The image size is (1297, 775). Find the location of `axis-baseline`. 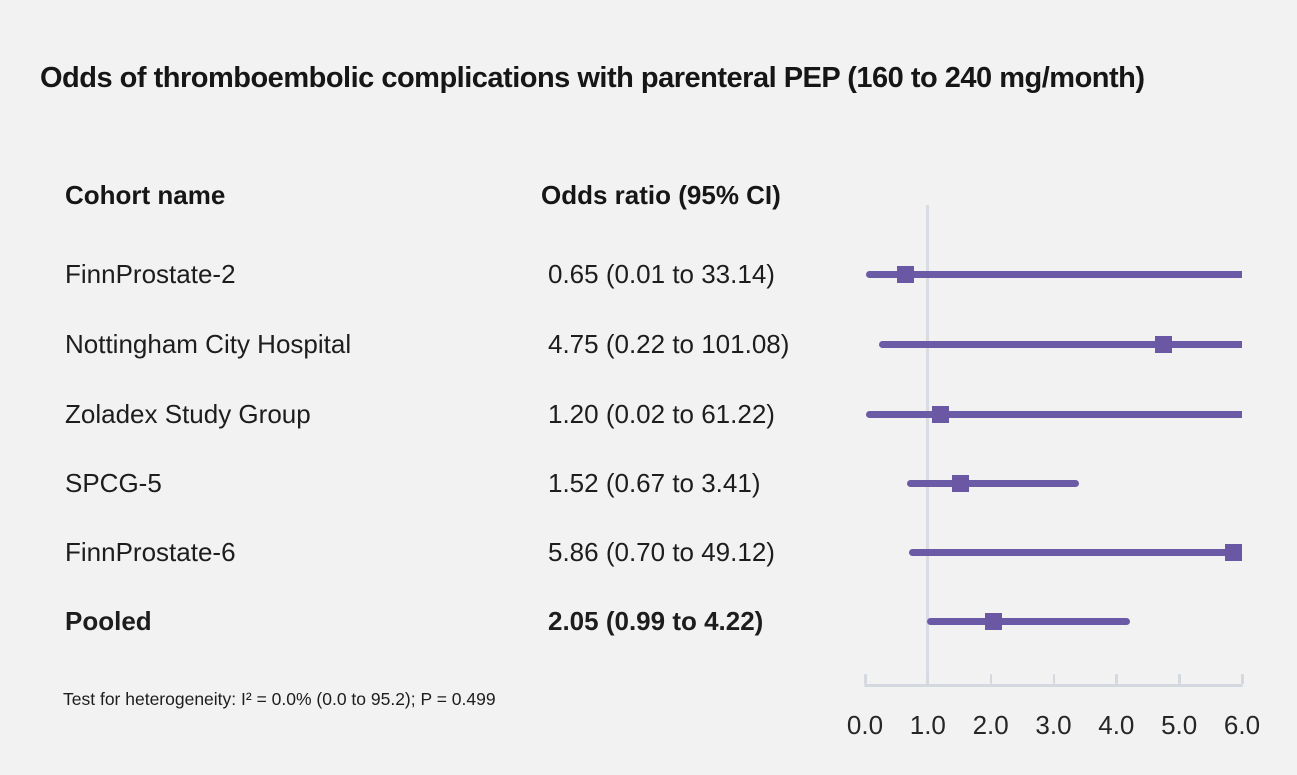

axis-baseline is located at coordinates (1053, 685).